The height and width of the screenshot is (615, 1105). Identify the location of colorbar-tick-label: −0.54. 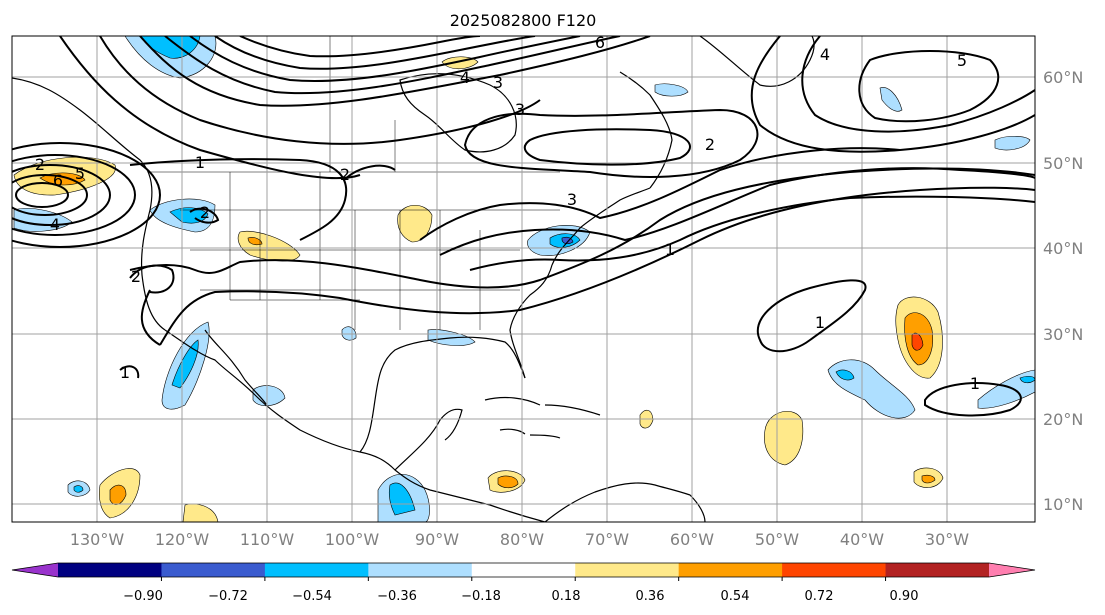
(312, 596).